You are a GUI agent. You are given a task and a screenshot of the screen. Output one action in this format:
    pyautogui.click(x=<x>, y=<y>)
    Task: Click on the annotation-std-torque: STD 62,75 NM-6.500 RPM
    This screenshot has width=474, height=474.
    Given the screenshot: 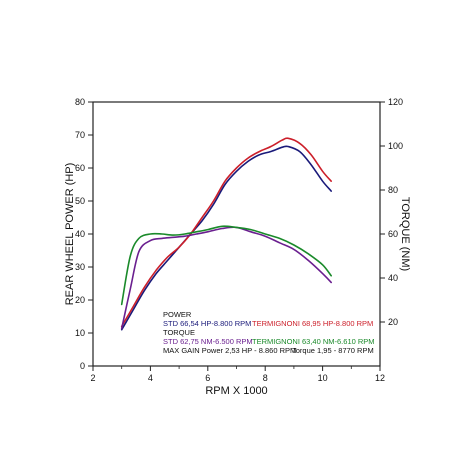 What is the action you would take?
    pyautogui.click(x=208, y=341)
    